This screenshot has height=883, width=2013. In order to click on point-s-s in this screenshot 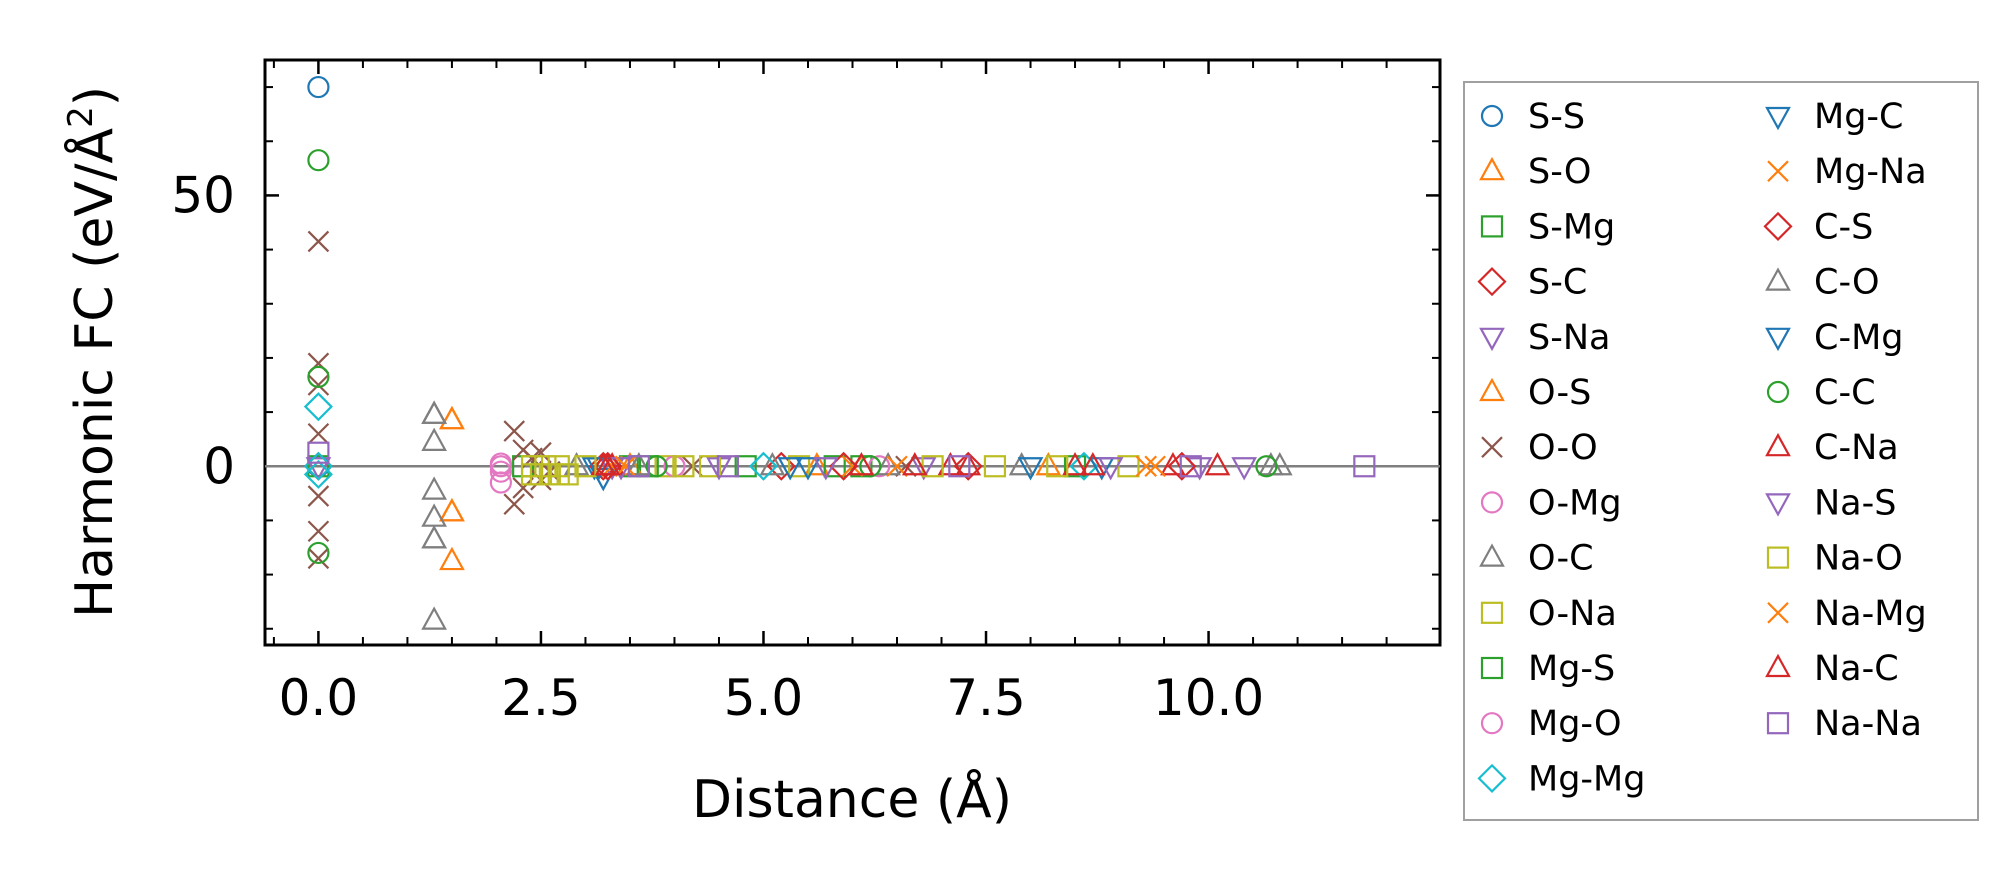, I will do `click(318, 87)`.